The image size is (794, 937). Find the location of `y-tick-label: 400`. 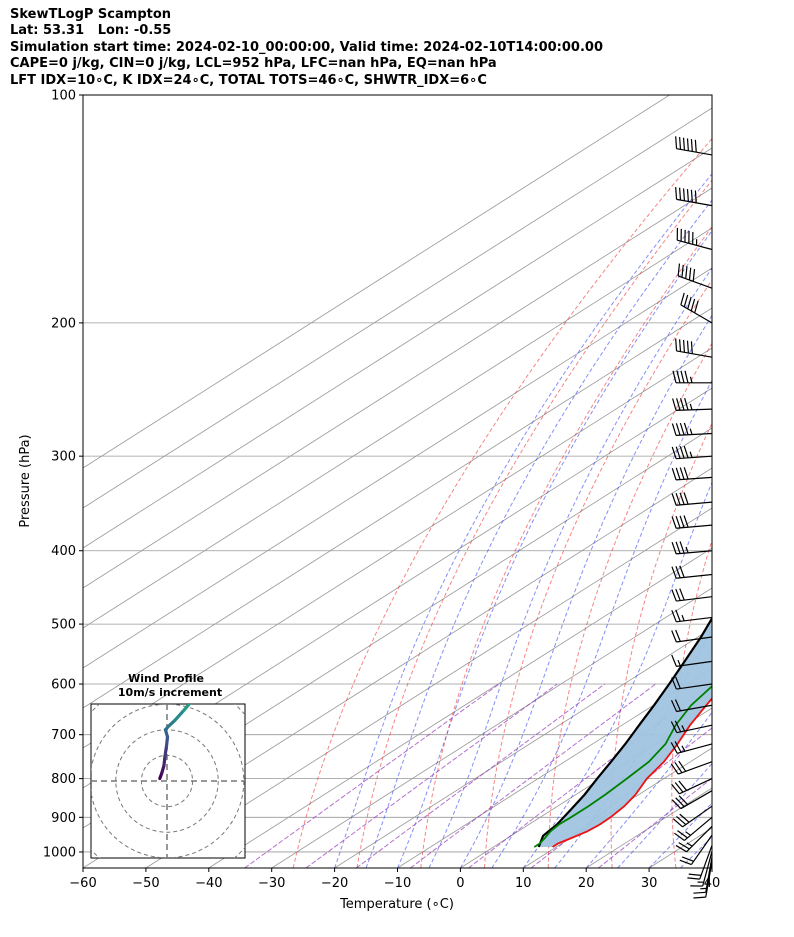

y-tick-label: 400 is located at coordinates (63, 551).